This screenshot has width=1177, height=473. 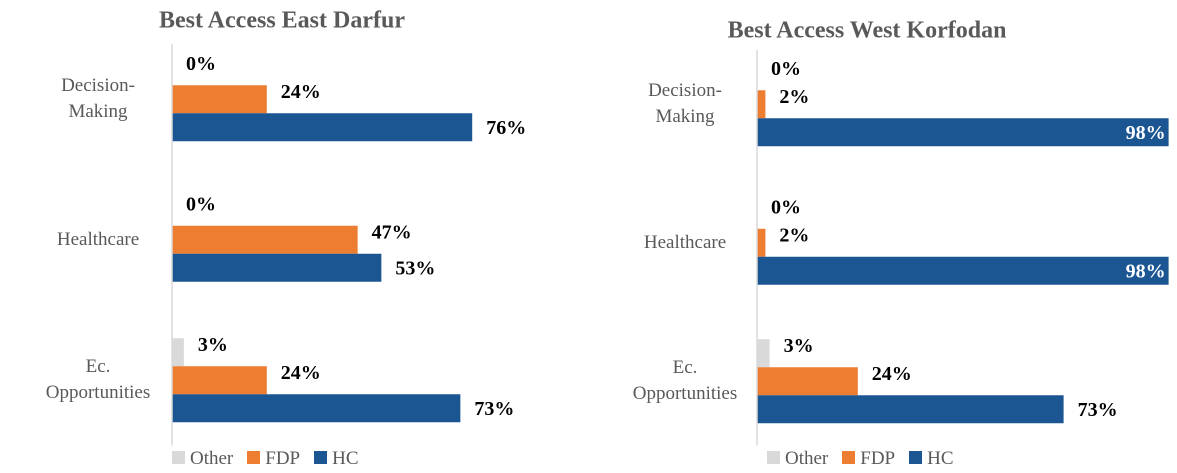 What do you see at coordinates (867, 31) in the screenshot?
I see `chart-title: Best Access West Korfodan` at bounding box center [867, 31].